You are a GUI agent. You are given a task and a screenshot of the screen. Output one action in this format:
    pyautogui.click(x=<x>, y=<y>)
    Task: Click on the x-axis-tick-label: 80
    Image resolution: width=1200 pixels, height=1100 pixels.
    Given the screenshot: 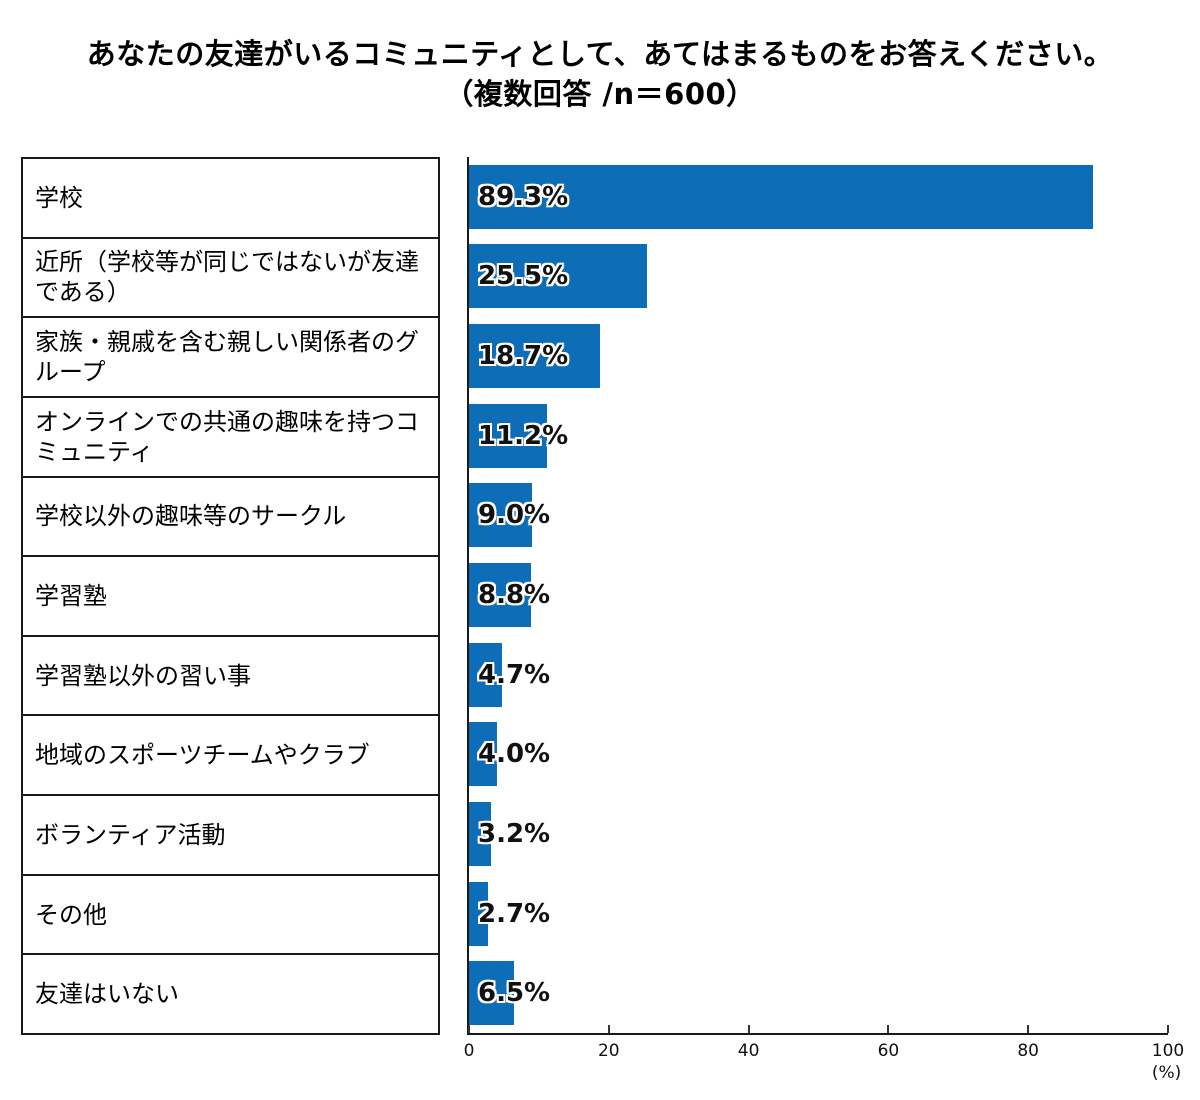 What is the action you would take?
    pyautogui.click(x=1028, y=1051)
    